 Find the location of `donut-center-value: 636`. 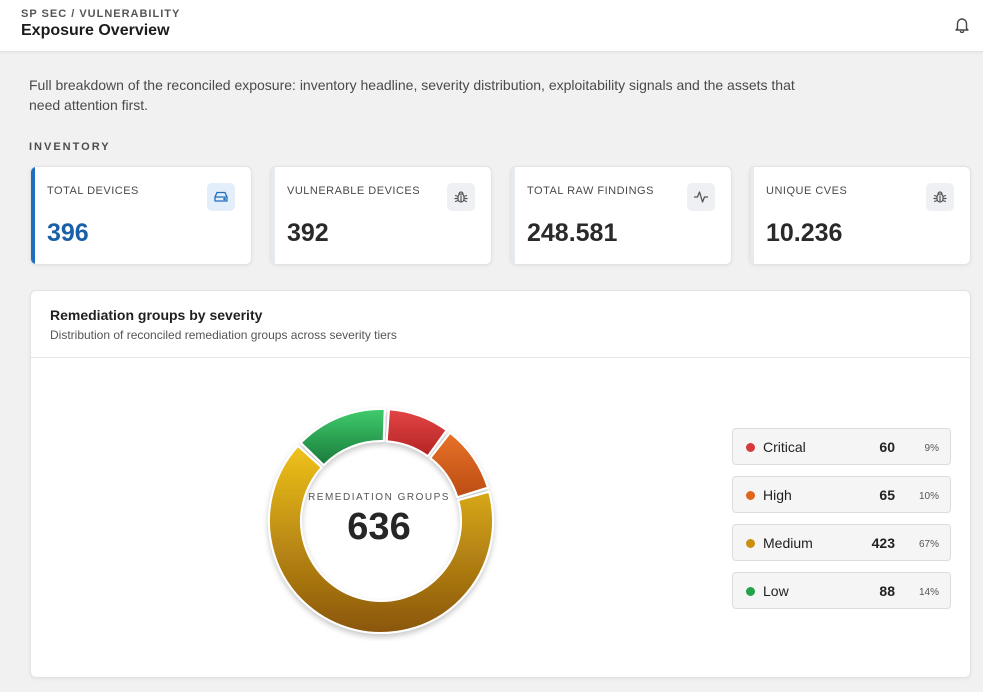

donut-center-value: 636 is located at coordinates (379, 527).